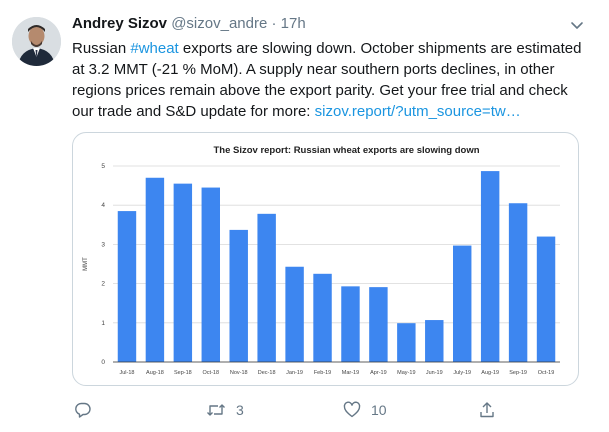 The width and height of the screenshot is (609, 432). What do you see at coordinates (294, 373) in the screenshot?
I see `x-tick-label: Jan-19` at bounding box center [294, 373].